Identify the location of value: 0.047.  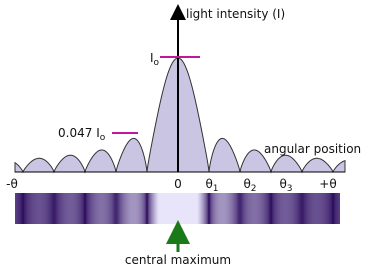
(75, 133).